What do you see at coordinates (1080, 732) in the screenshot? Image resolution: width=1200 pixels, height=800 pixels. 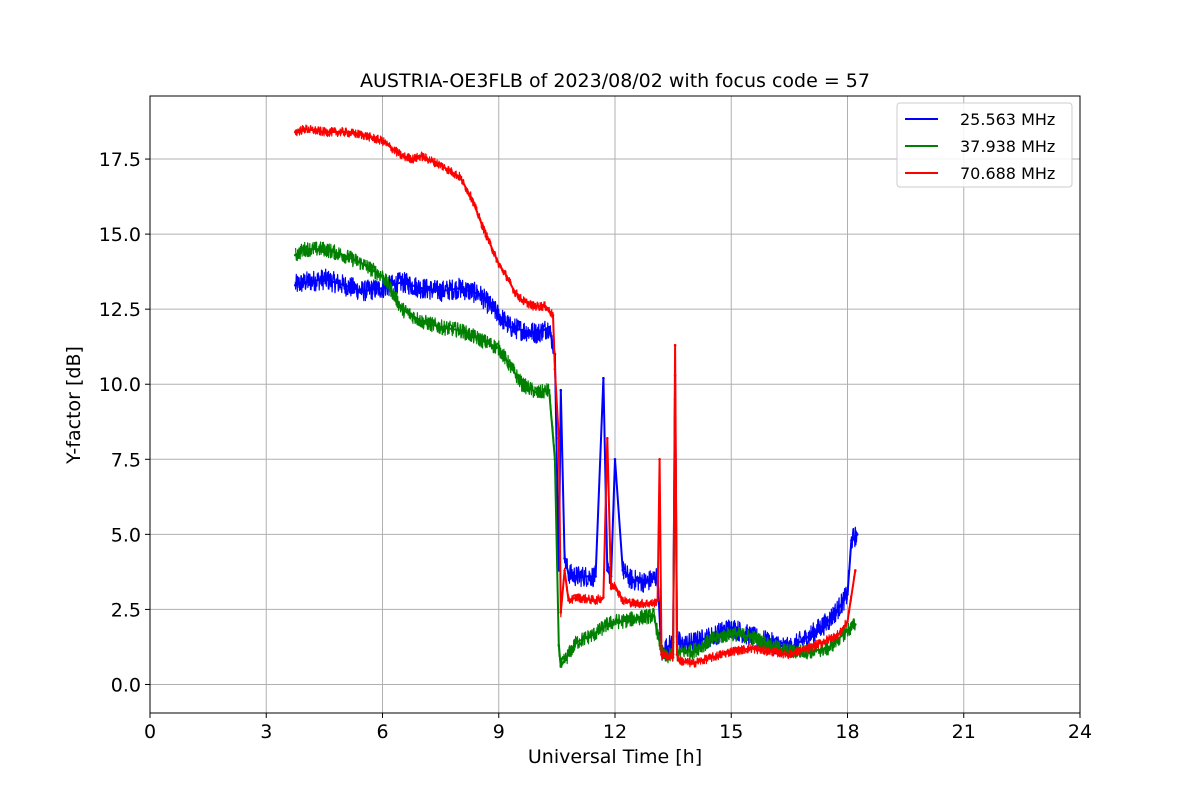 I see `x-tick-label: 24` at bounding box center [1080, 732].